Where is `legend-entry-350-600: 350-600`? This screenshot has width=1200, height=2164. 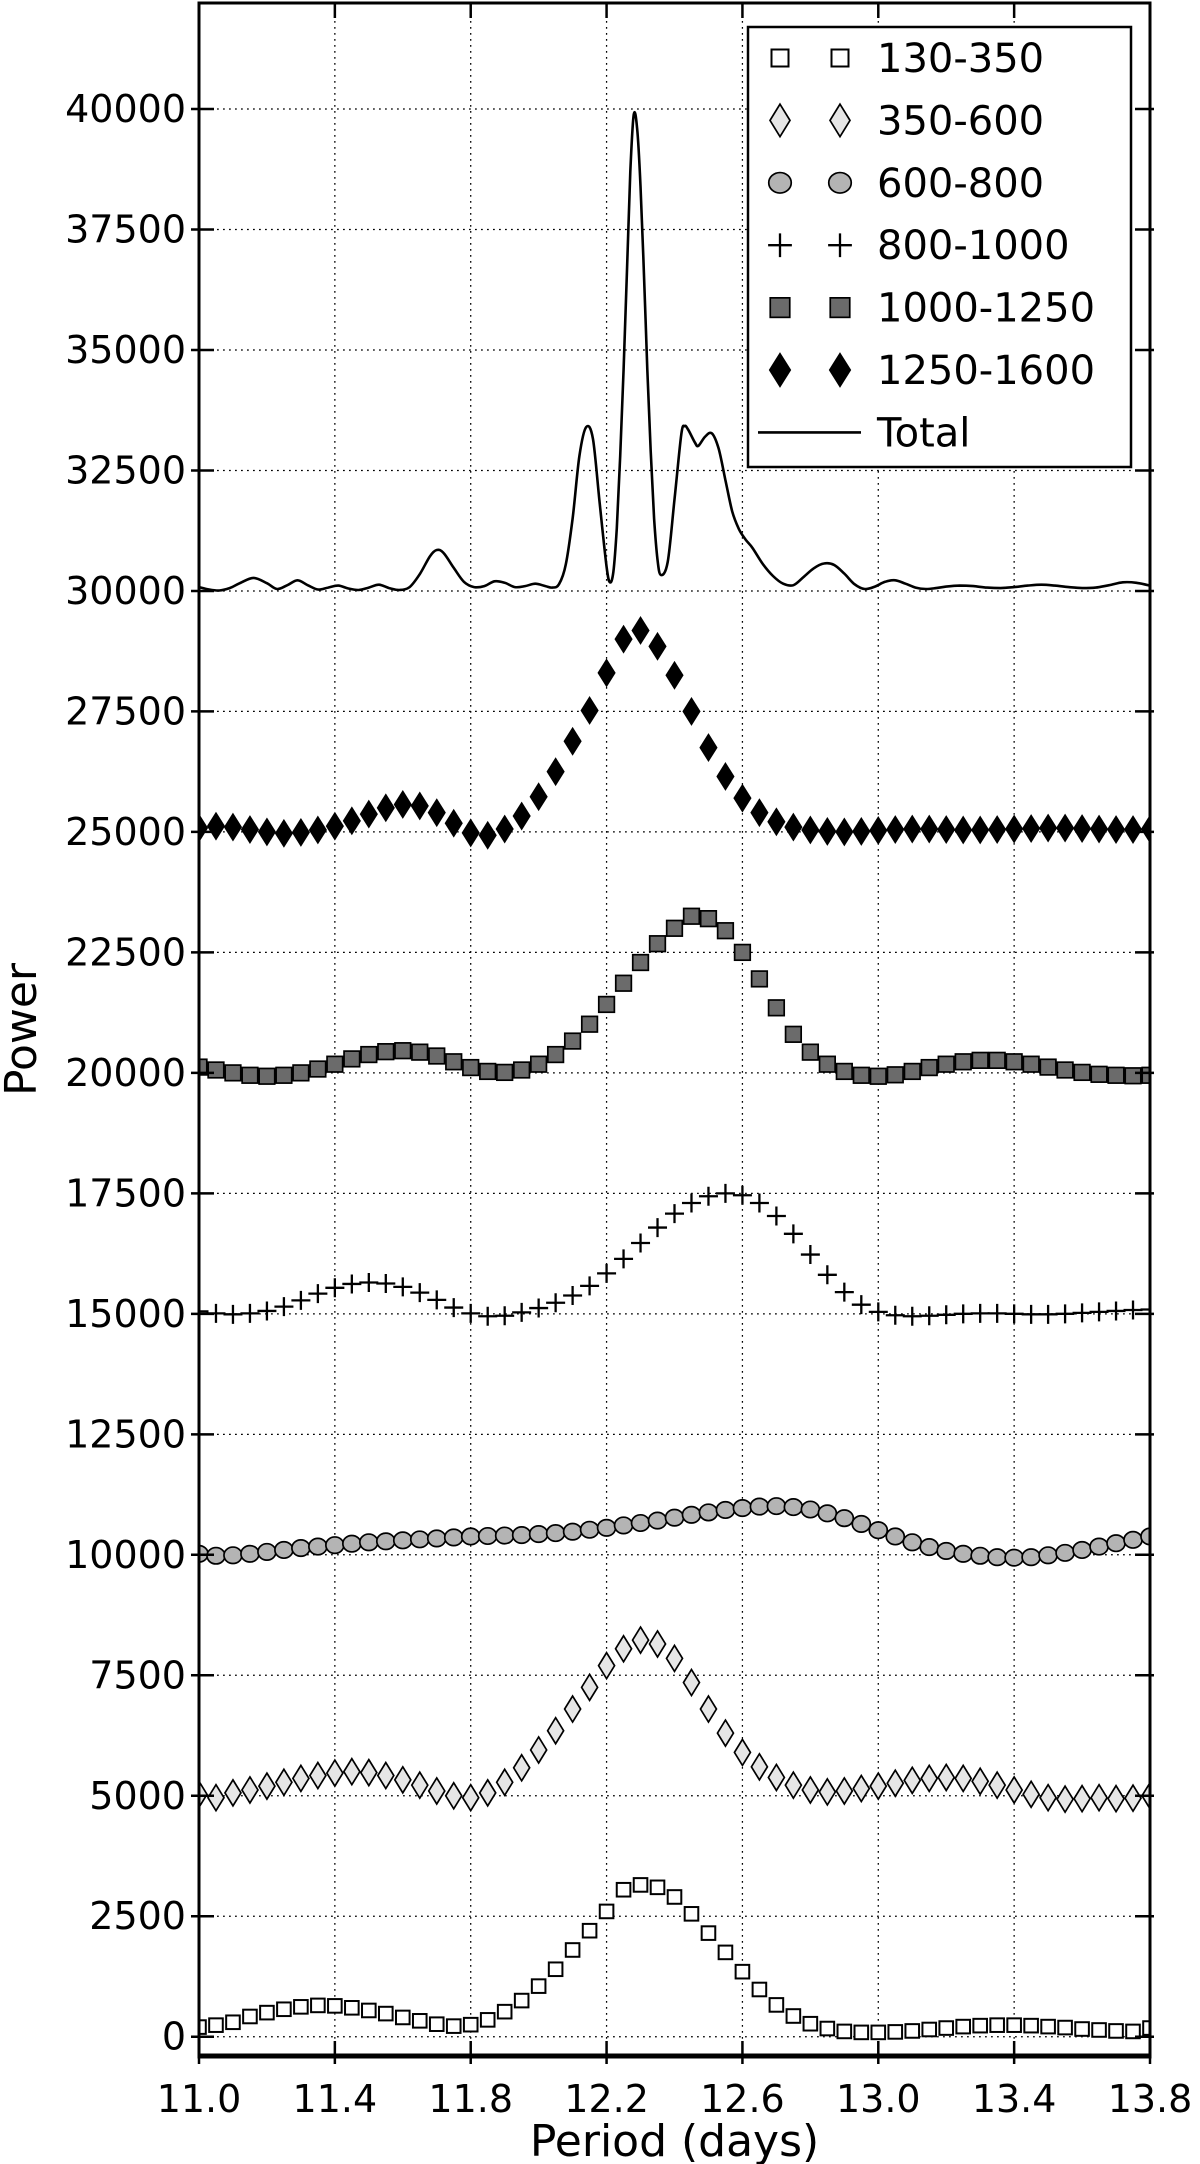
legend-entry-350-600: 350-600 is located at coordinates (906, 121).